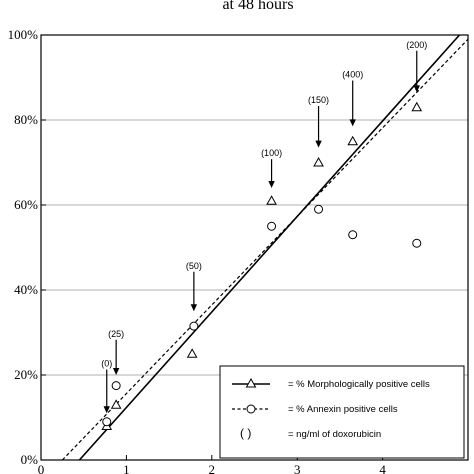 This screenshot has width=474, height=474. What do you see at coordinates (382, 468) in the screenshot?
I see `x-tick-label-4: 4` at bounding box center [382, 468].